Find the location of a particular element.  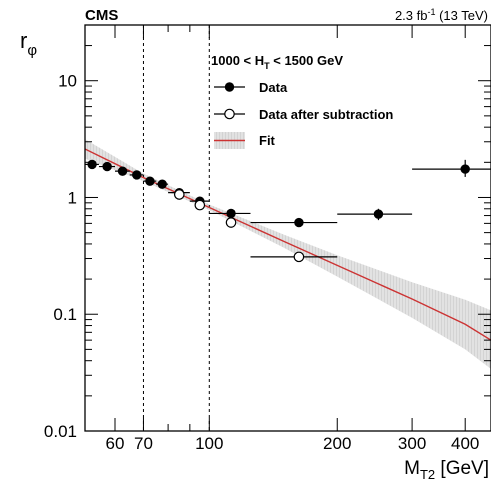

x-tick-label: 300 is located at coordinates (412, 443).